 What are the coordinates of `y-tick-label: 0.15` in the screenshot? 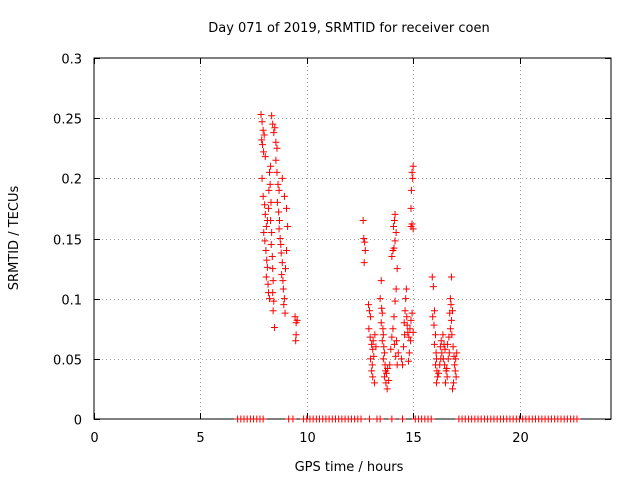 It's located at (67, 241).